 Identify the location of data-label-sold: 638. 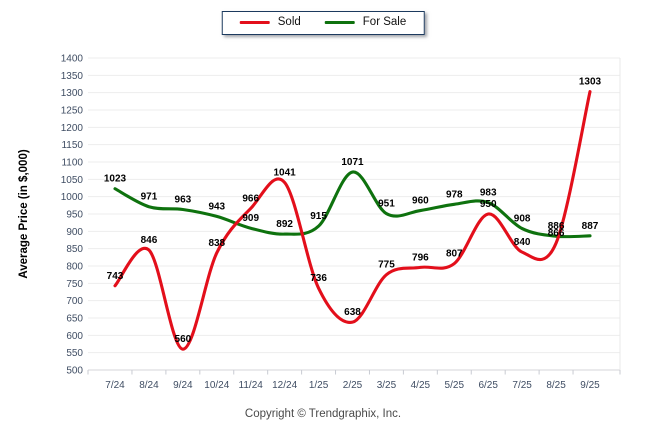
(352, 312).